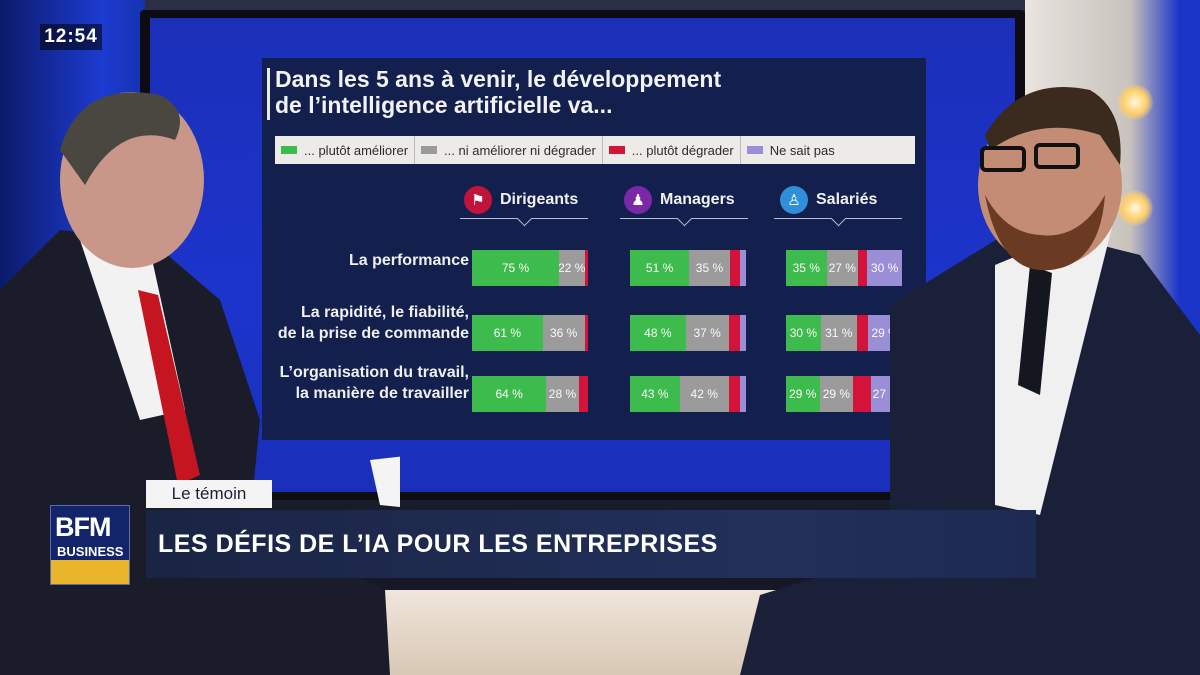 The width and height of the screenshot is (1200, 675). Describe the element at coordinates (83, 527) in the screenshot. I see `logo-text: BFM` at that location.